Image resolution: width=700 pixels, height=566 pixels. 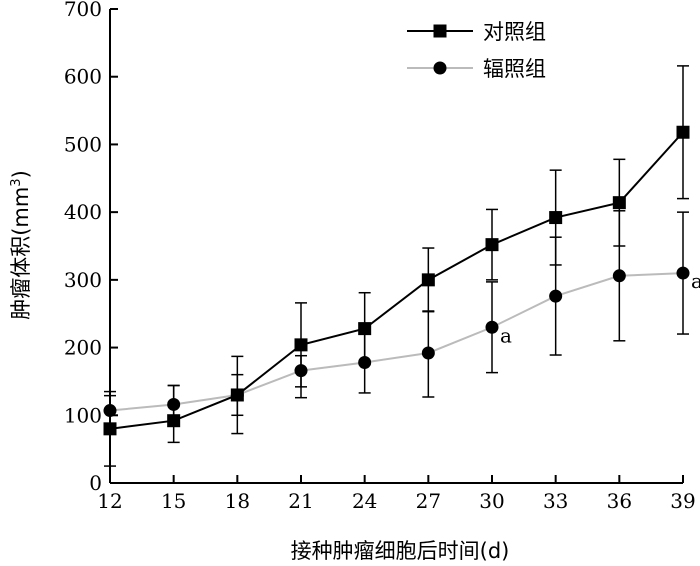 I want to click on x-tick-label: 36, so click(x=619, y=501).